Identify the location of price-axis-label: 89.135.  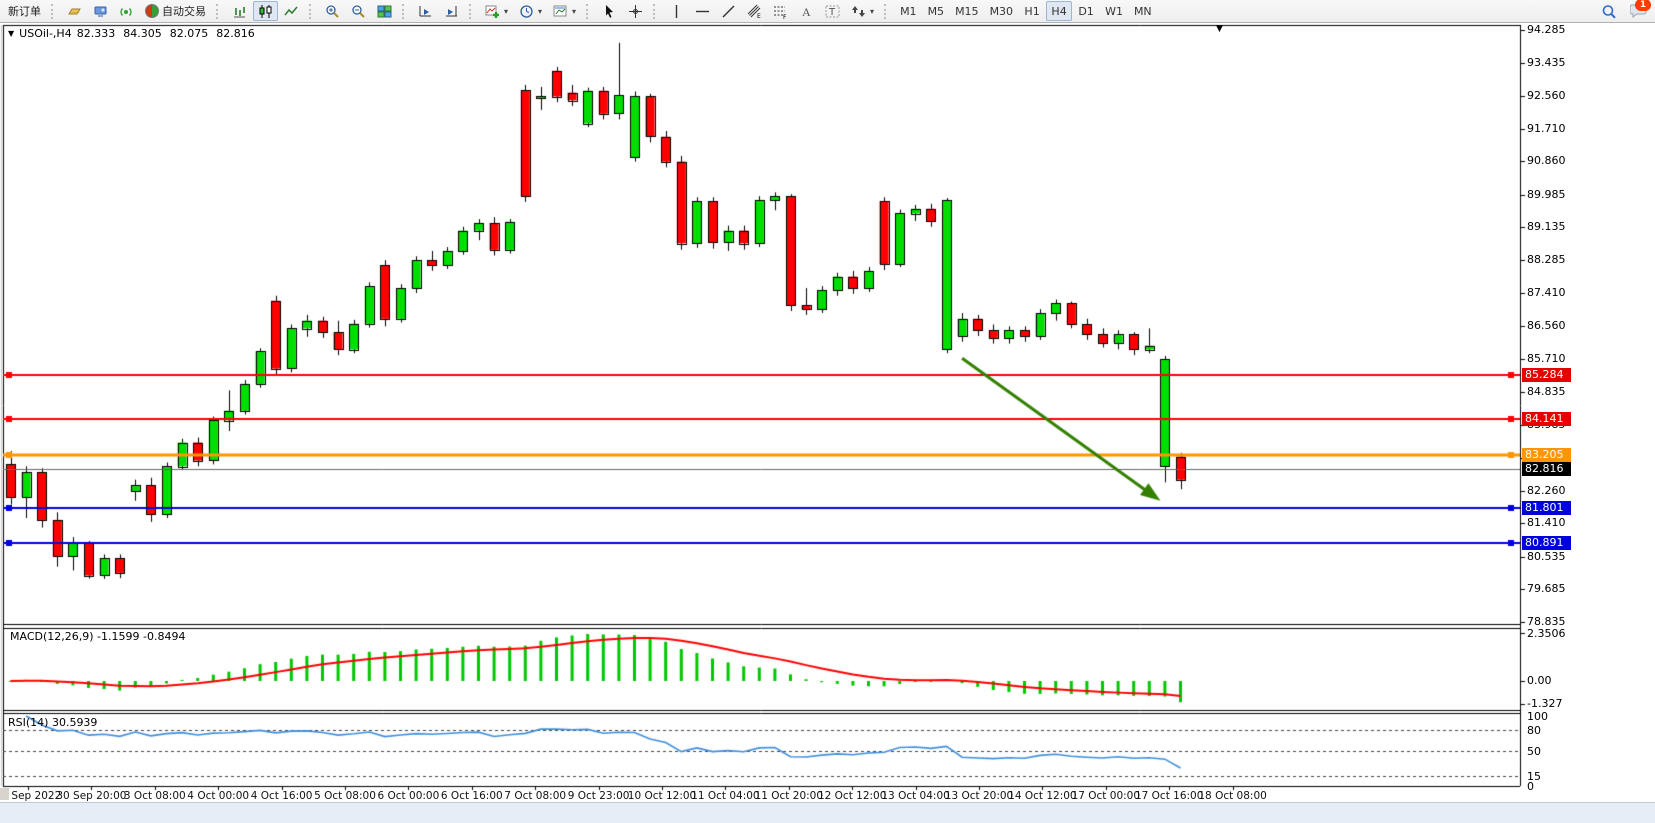
(1546, 227).